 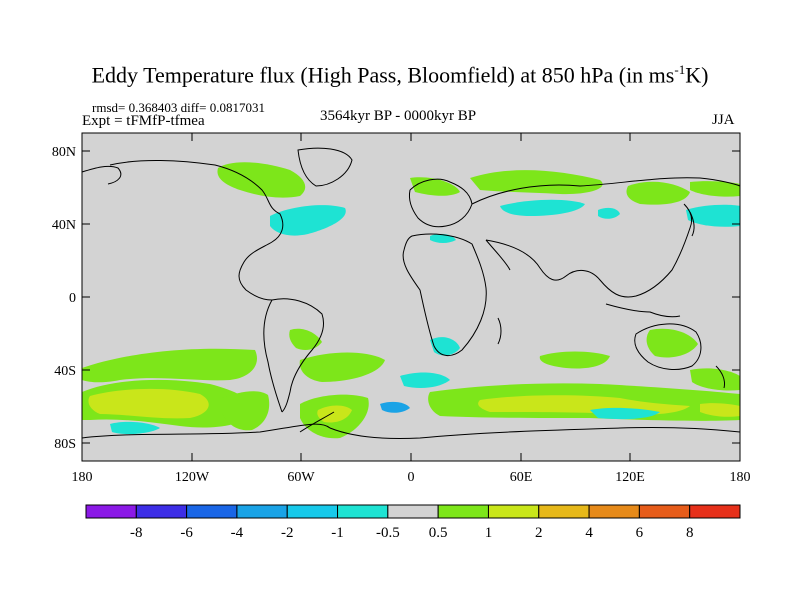 I want to click on lat-label: 0, so click(x=72, y=298).